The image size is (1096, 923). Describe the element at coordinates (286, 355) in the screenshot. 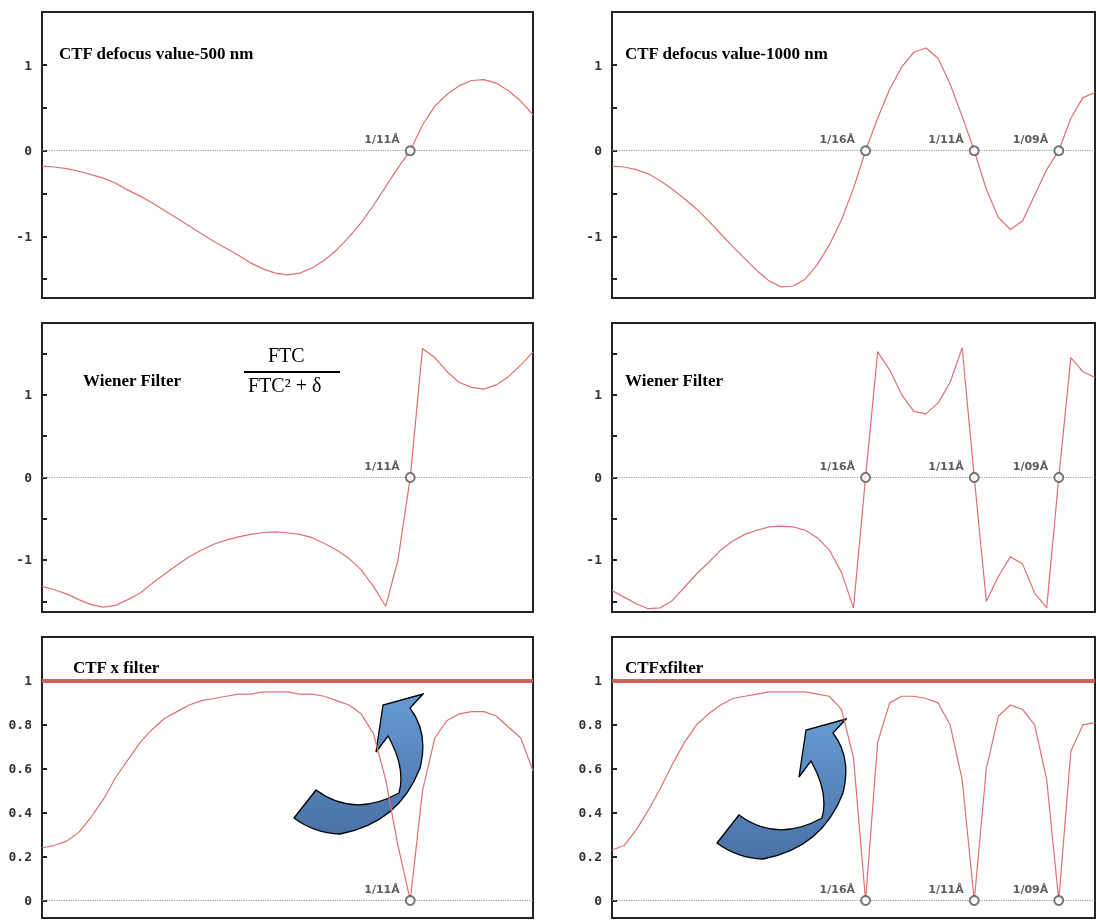

I see `annotation: FTC` at that location.